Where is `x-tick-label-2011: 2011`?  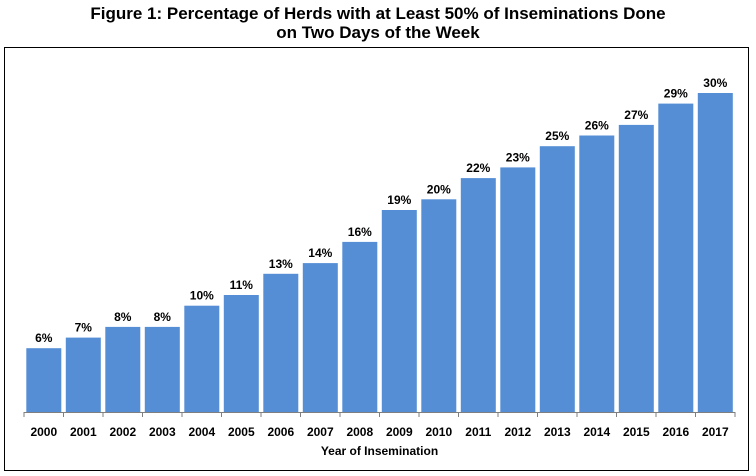 x-tick-label-2011: 2011 is located at coordinates (478, 432).